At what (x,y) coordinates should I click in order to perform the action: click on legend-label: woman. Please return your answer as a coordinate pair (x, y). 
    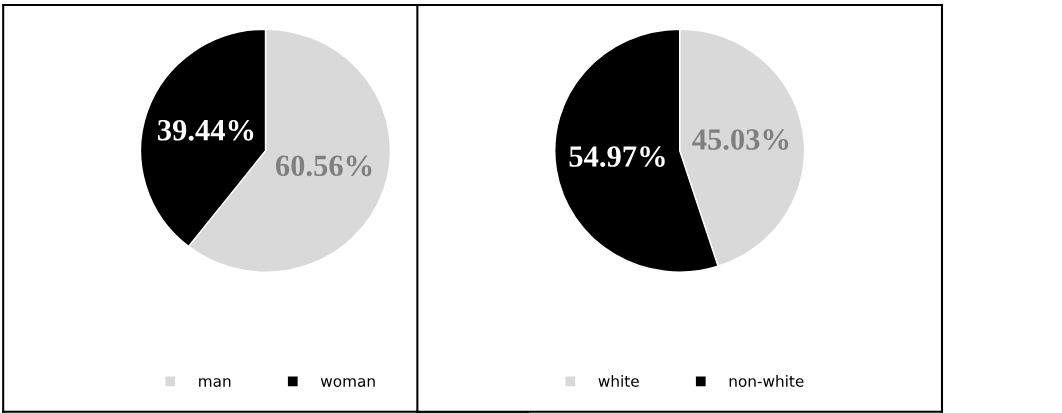
    Looking at the image, I should click on (347, 382).